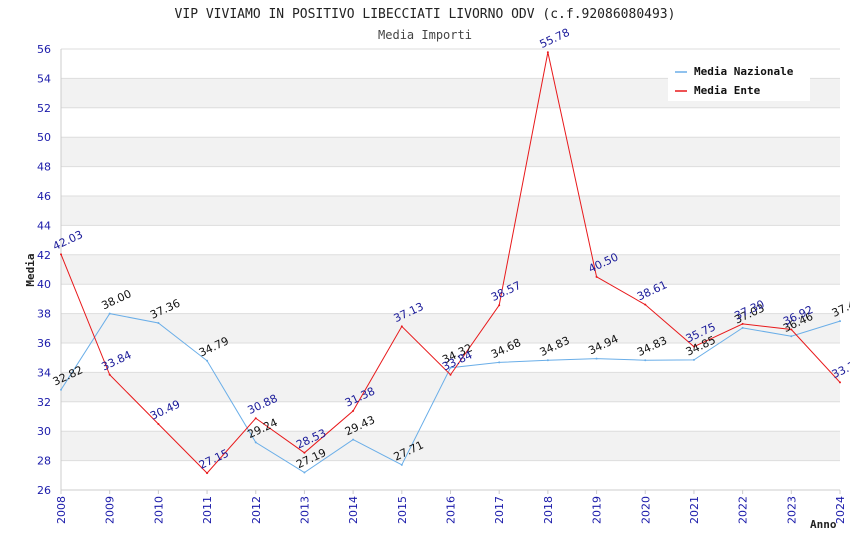  What do you see at coordinates (44, 490) in the screenshot?
I see `y-tick-label: 26` at bounding box center [44, 490].